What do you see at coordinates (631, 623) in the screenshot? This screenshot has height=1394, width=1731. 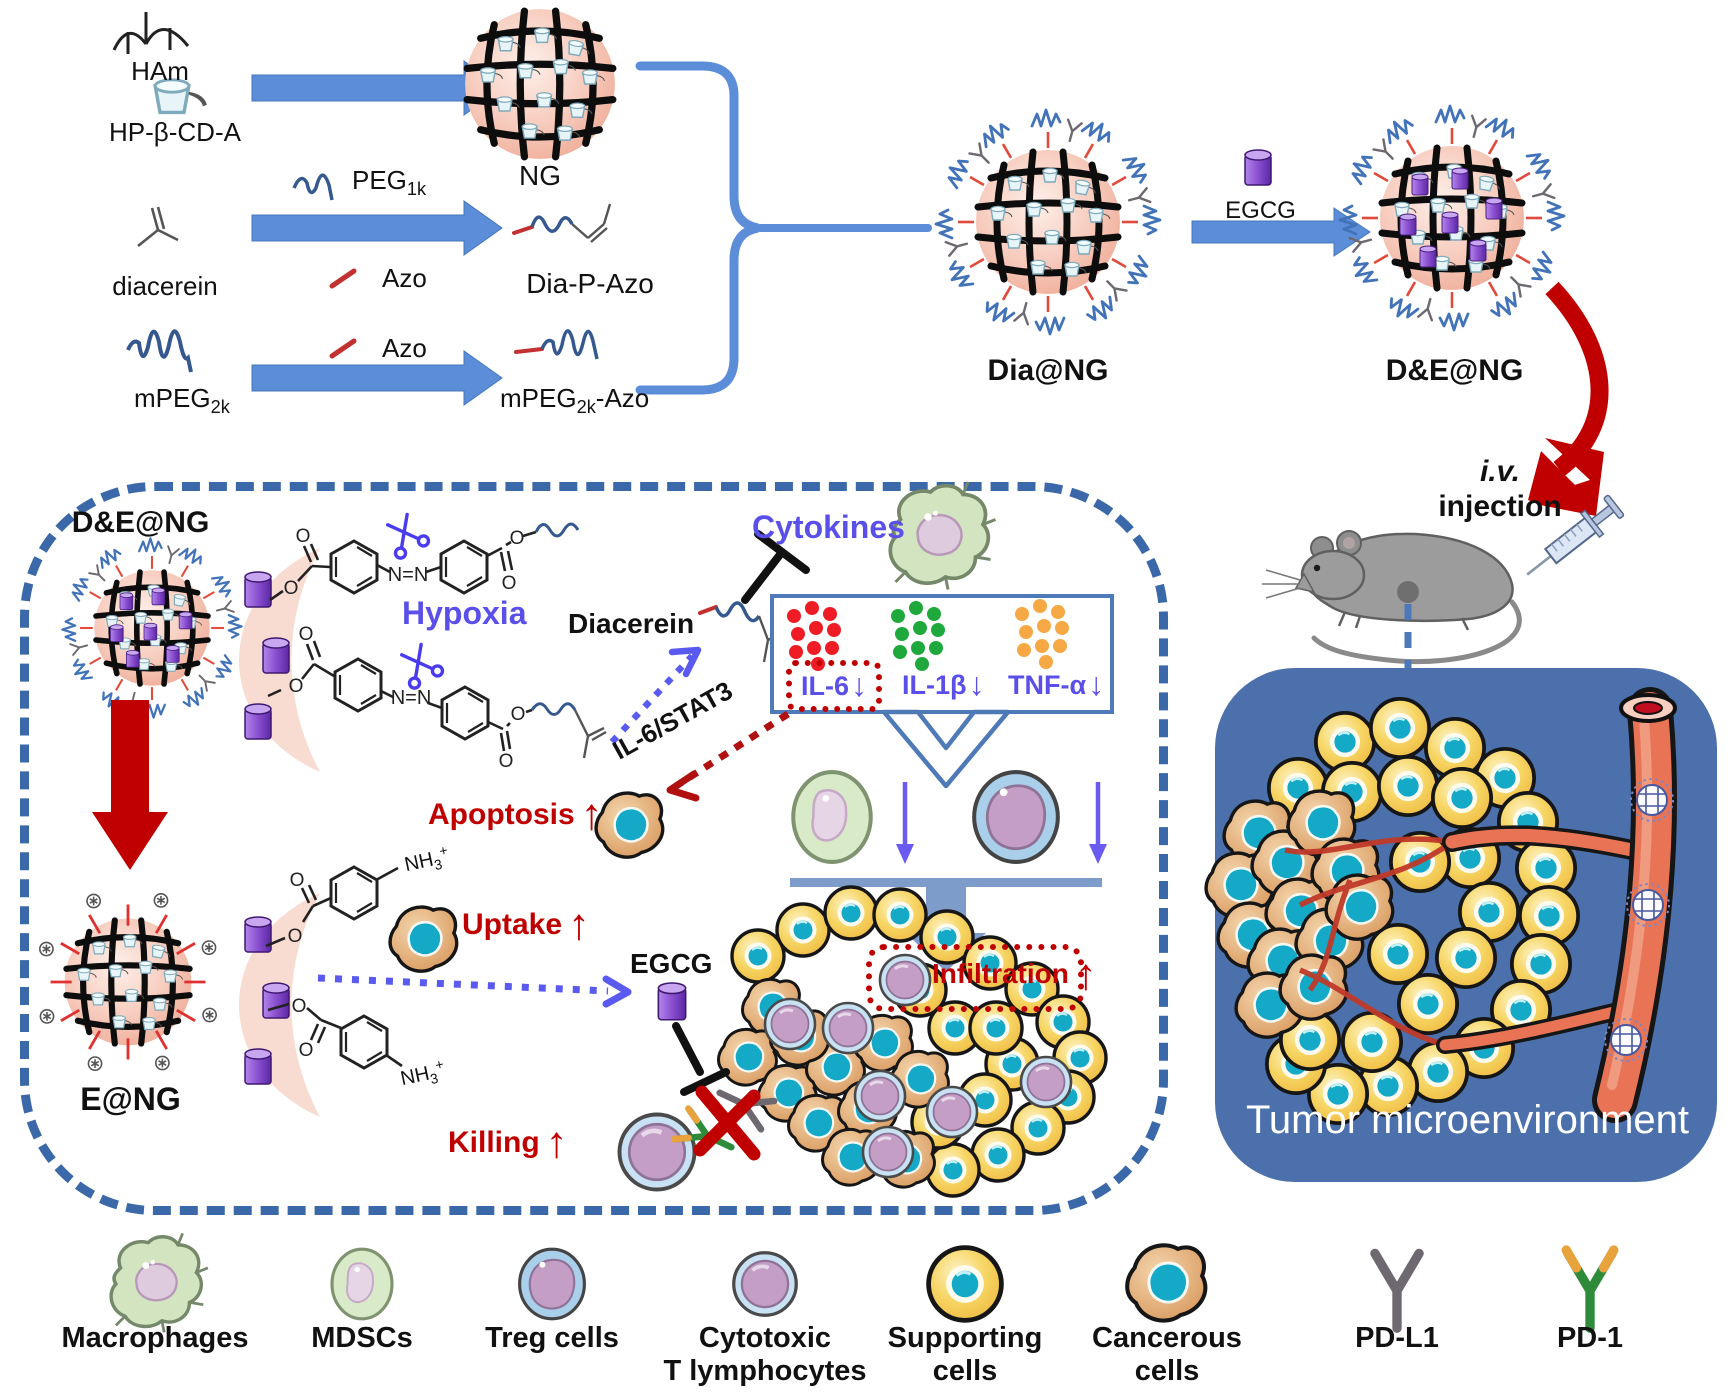 I see `diacerein-label: Diacerein` at bounding box center [631, 623].